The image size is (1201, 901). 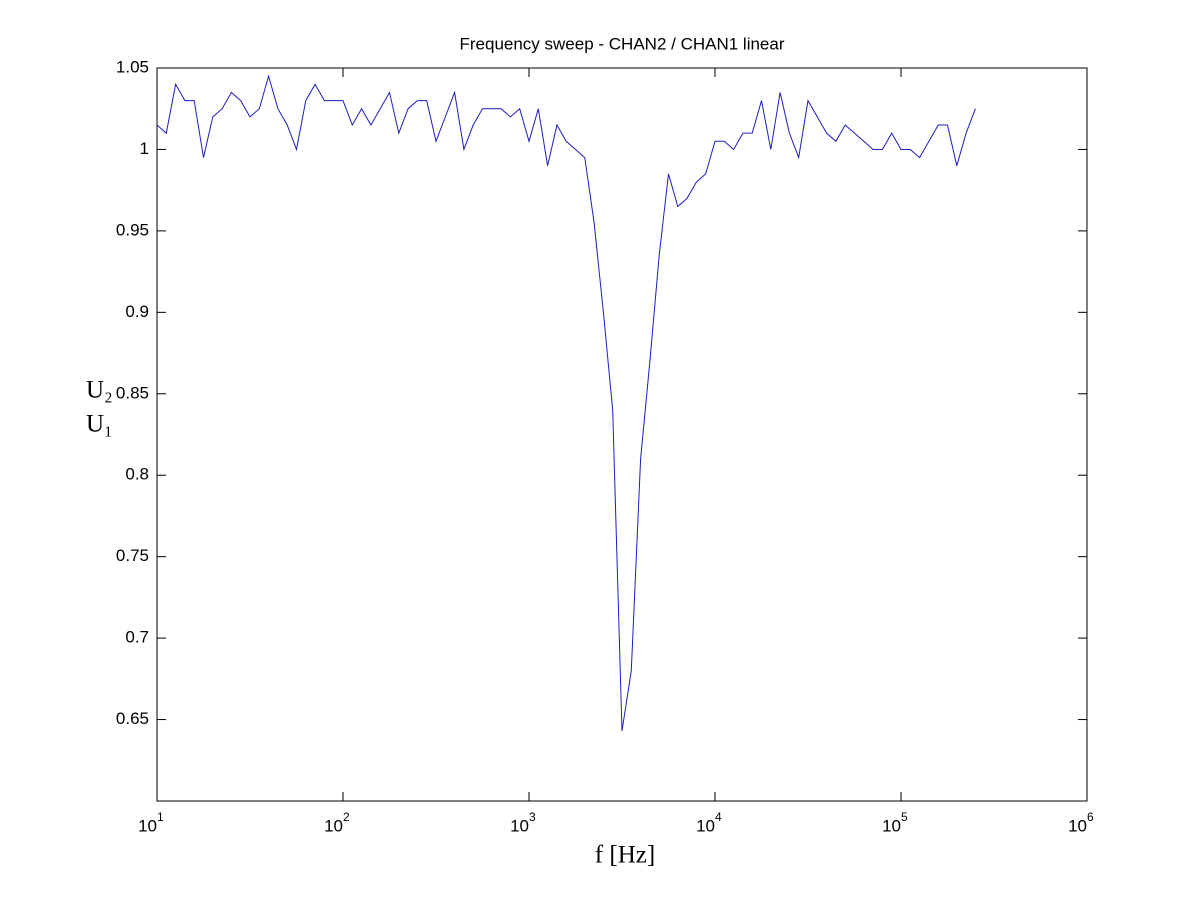 What do you see at coordinates (132, 718) in the screenshot?
I see `y-tick-label: 0.65` at bounding box center [132, 718].